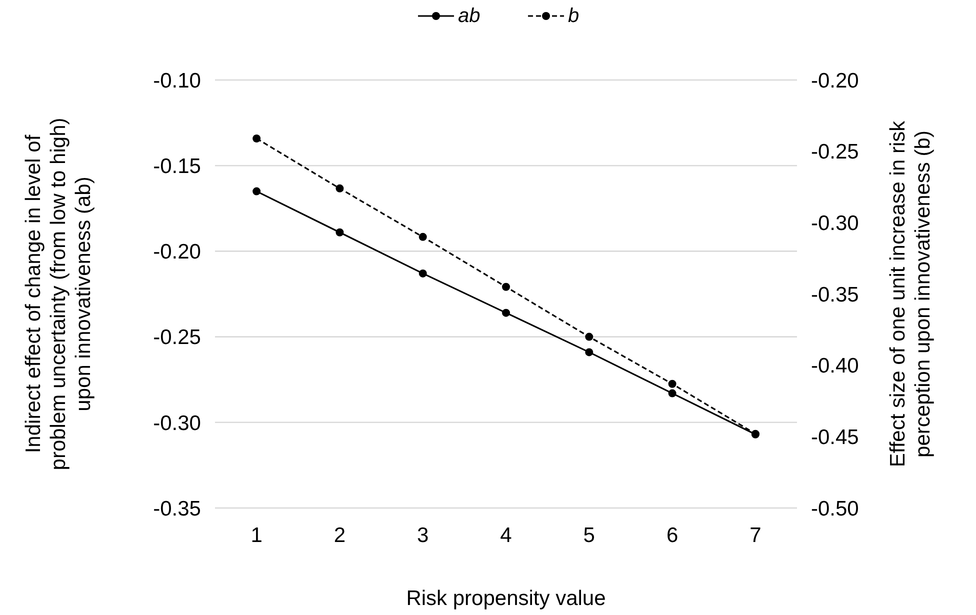 This screenshot has height=615, width=976. Describe the element at coordinates (423, 535) in the screenshot. I see `x-tick-label: 3` at that location.